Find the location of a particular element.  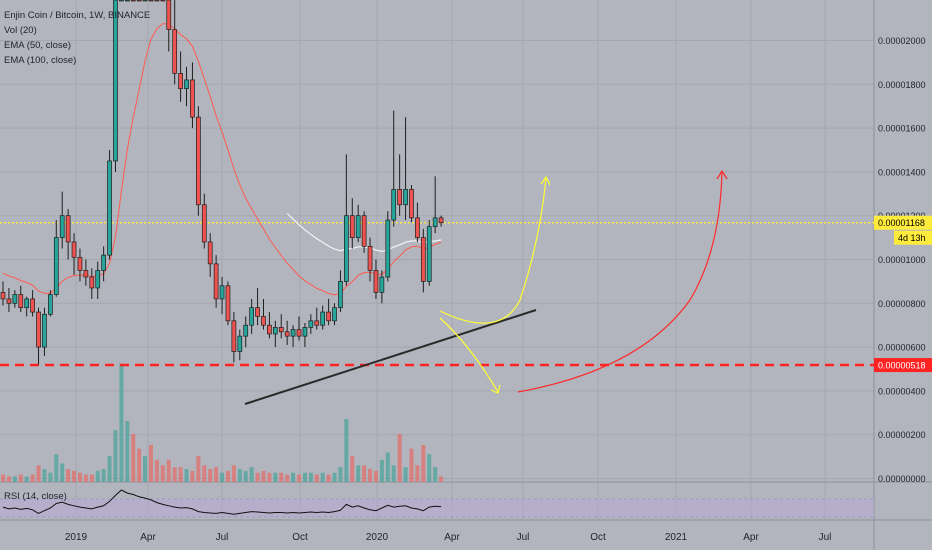

rsi-band is located at coordinates (437, 508).